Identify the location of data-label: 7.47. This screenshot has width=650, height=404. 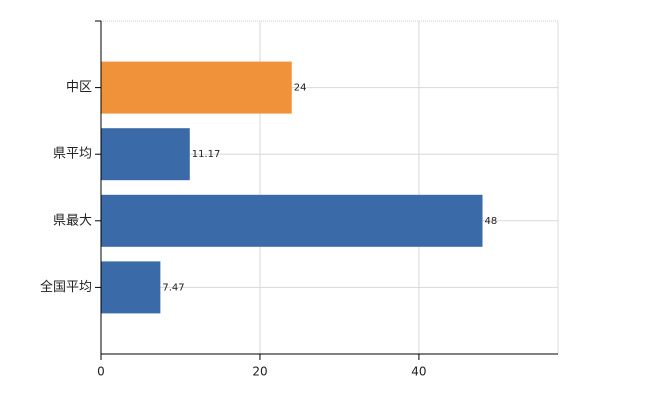
(173, 287).